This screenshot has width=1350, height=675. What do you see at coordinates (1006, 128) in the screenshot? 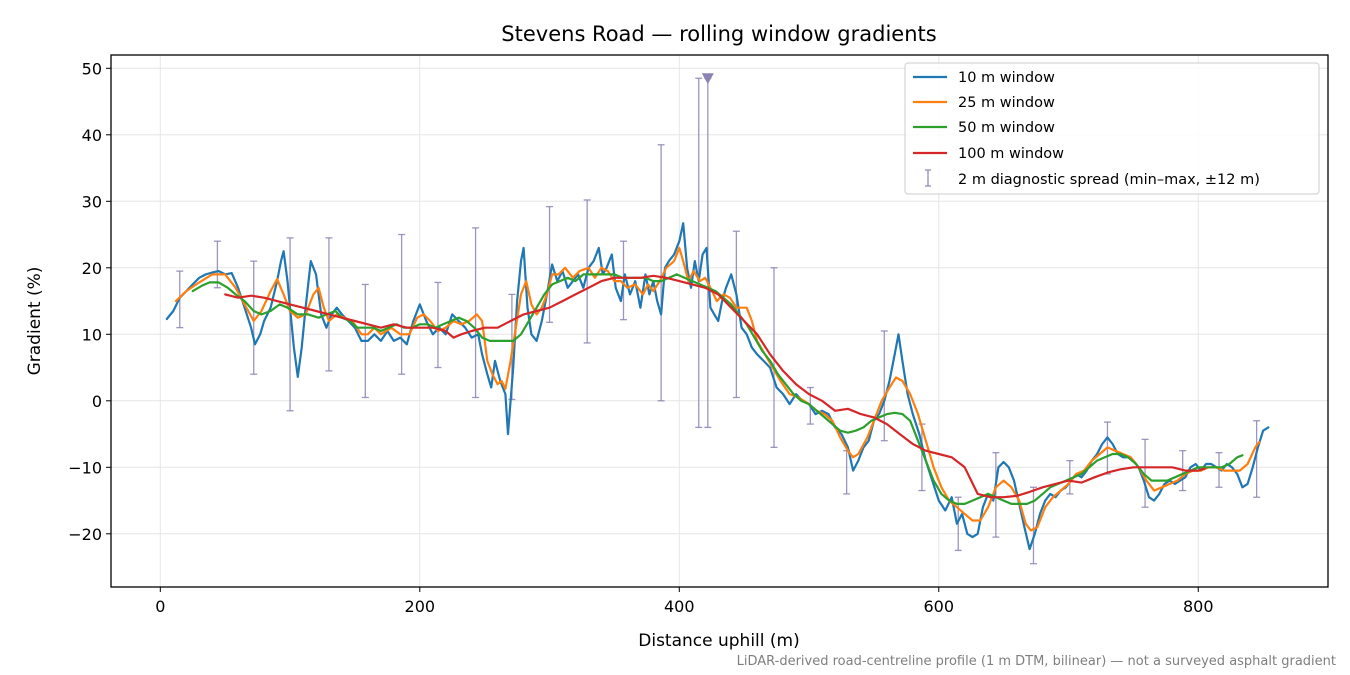
I see `legend-label-50m: 50 m window` at bounding box center [1006, 128].